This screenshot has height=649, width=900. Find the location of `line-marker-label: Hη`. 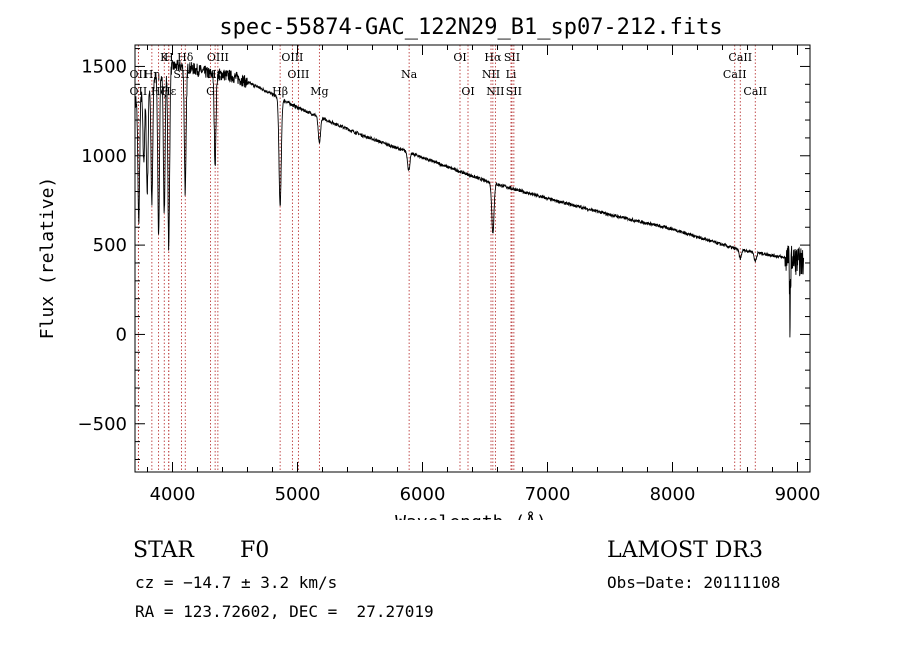

line-marker-label: Hη is located at coordinates (152, 74).